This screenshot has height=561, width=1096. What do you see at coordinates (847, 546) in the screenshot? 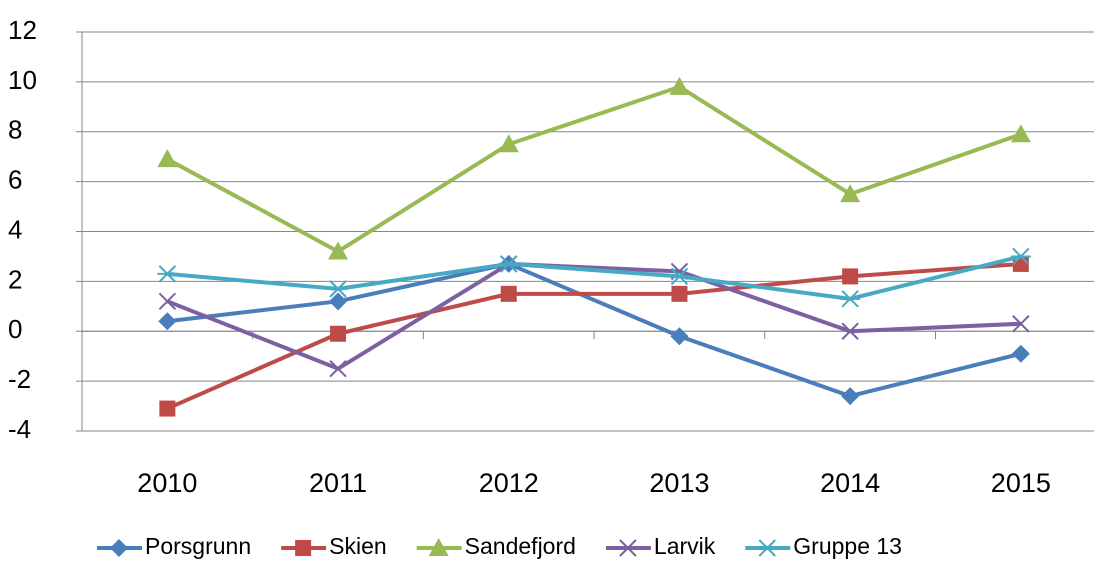
I see `legend-label: Gruppe 13` at bounding box center [847, 546].